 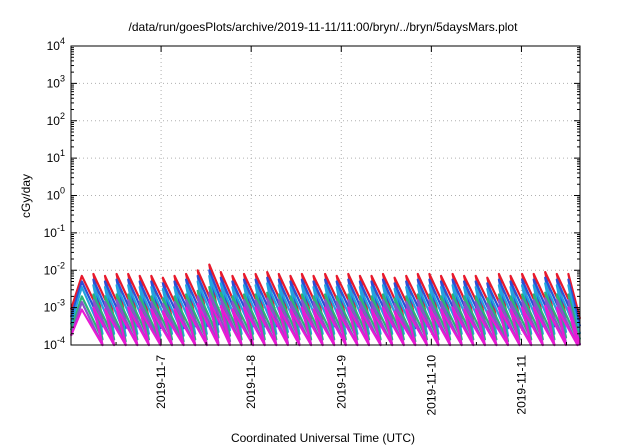 What do you see at coordinates (161, 382) in the screenshot?
I see `x-tick-label: 2019-11-7` at bounding box center [161, 382].